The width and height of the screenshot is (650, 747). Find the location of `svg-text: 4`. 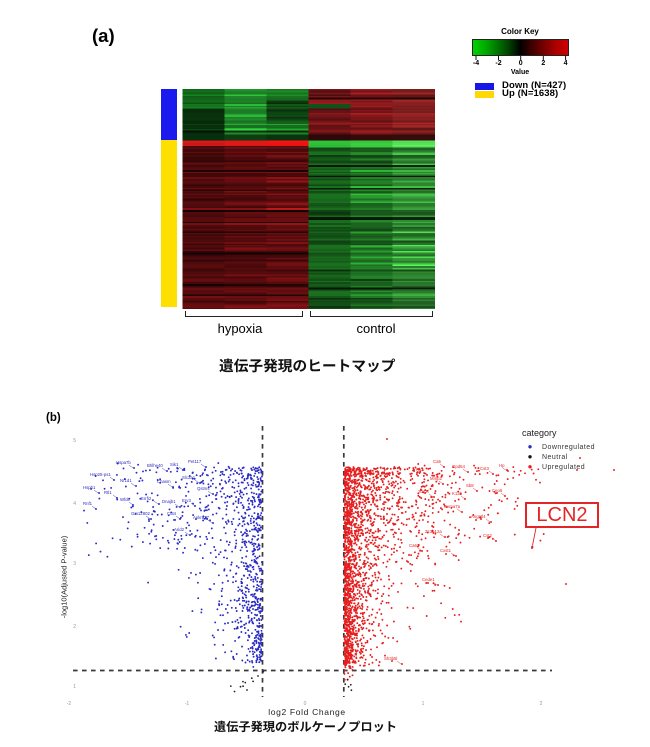

svg-text: 4 is located at coordinates (74, 504).